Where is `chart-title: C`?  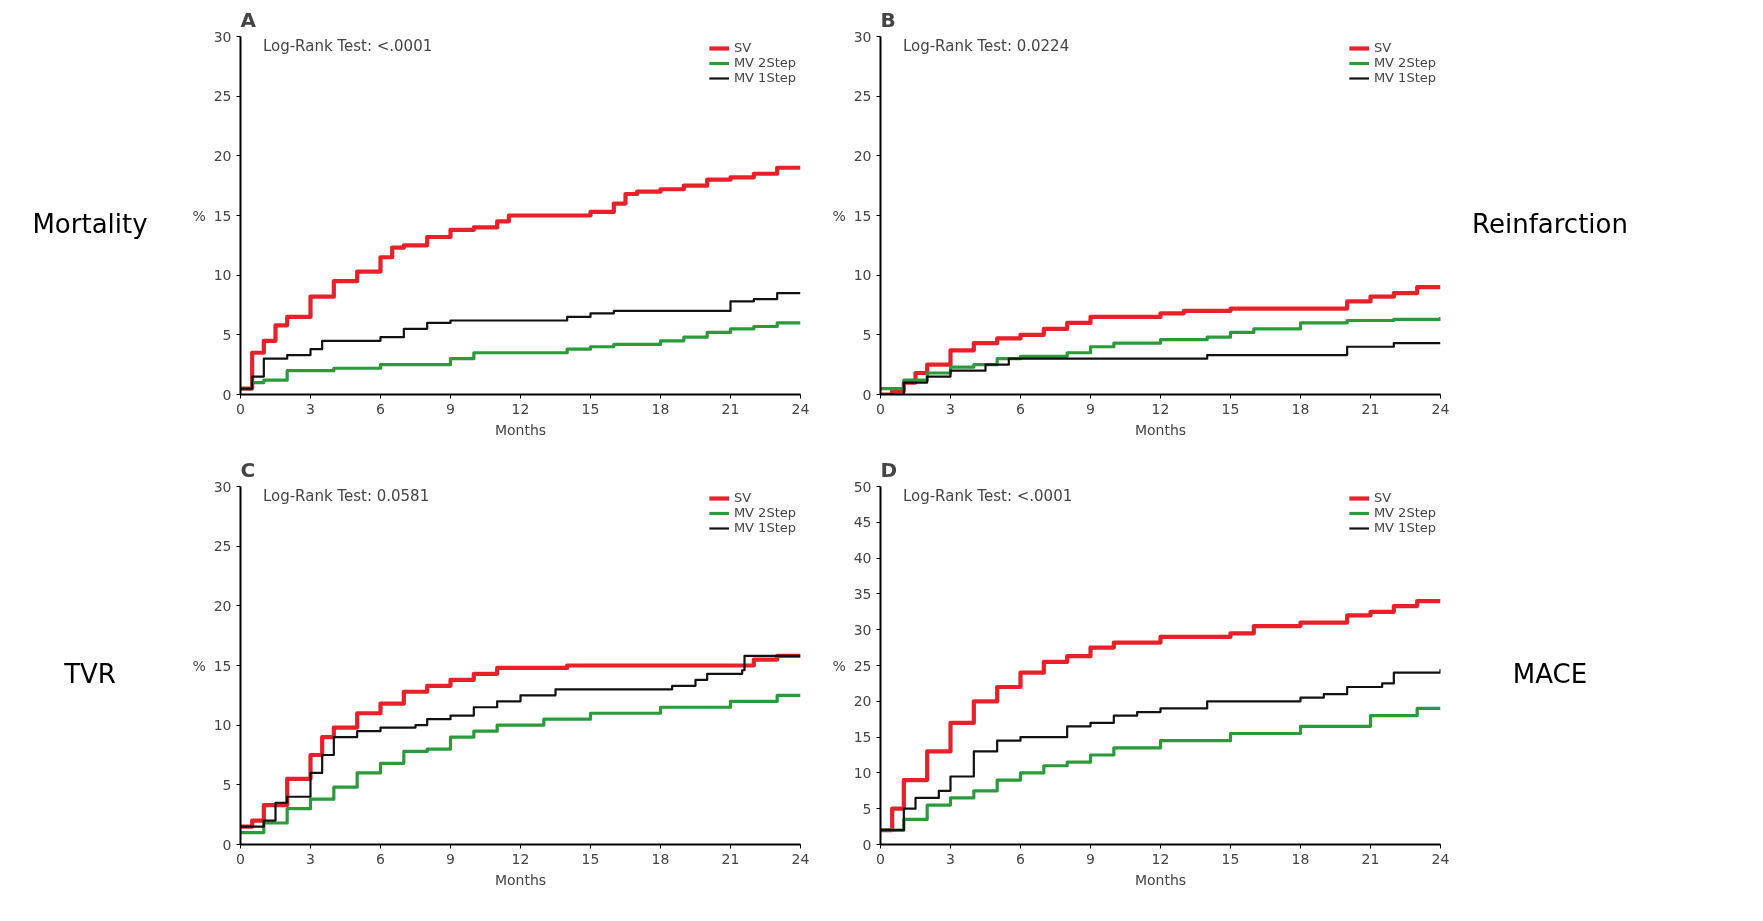 chart-title: C is located at coordinates (248, 469).